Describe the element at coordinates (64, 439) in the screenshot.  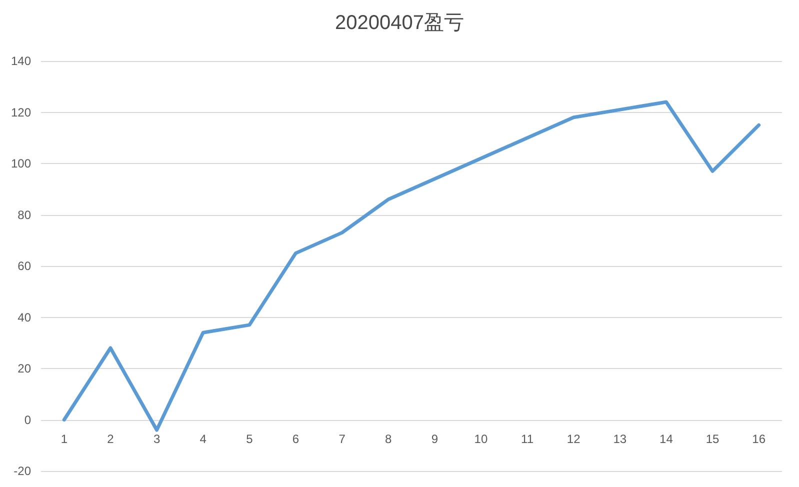
I see `x-tick-label: 1` at that location.